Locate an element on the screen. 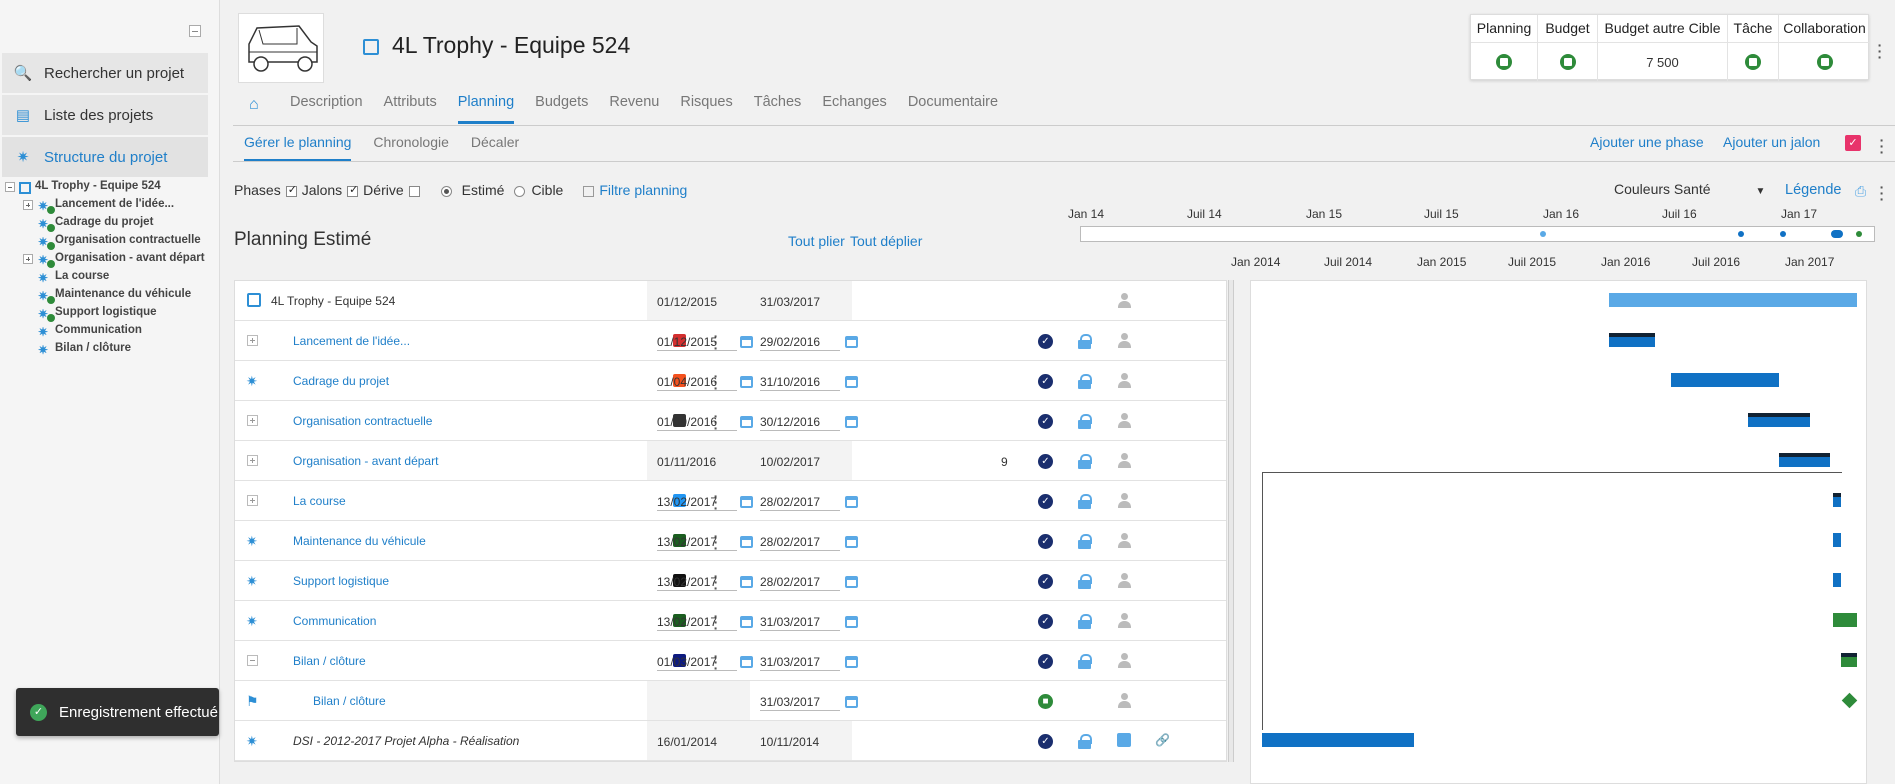 The width and height of the screenshot is (1895, 784). couleurs-select: Couleurs Santé ▼ is located at coordinates (1689, 189).